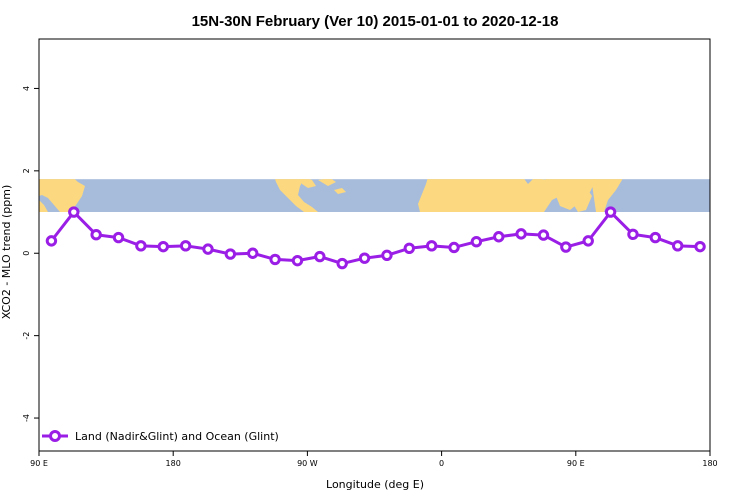 The image size is (750, 500). Describe the element at coordinates (26, 170) in the screenshot. I see `y-tick-label-1: 2` at that location.